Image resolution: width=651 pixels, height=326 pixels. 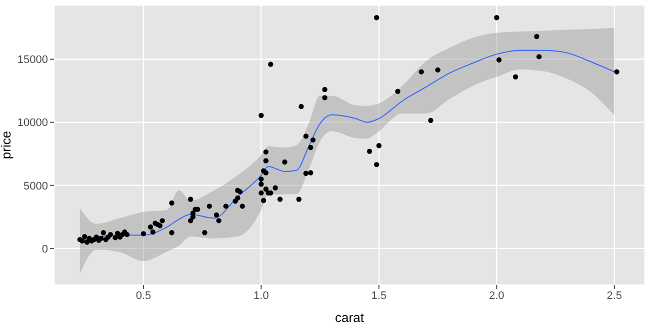 What do you see at coordinates (496, 296) in the screenshot?
I see `x-tick-label: 2.0` at bounding box center [496, 296].